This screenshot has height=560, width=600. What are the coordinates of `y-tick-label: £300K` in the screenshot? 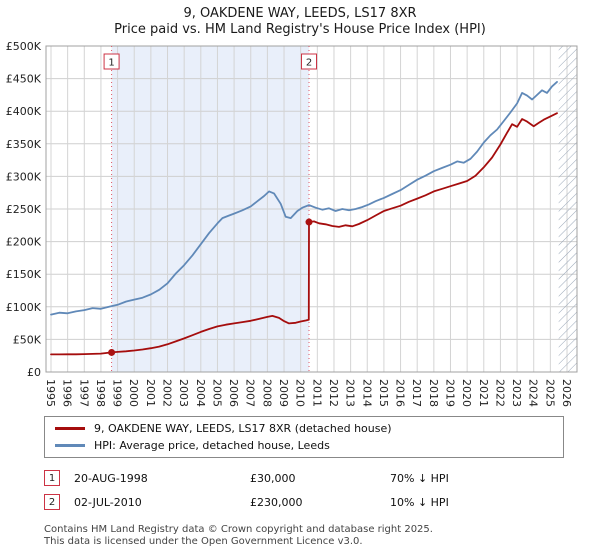 It's located at (24, 176).